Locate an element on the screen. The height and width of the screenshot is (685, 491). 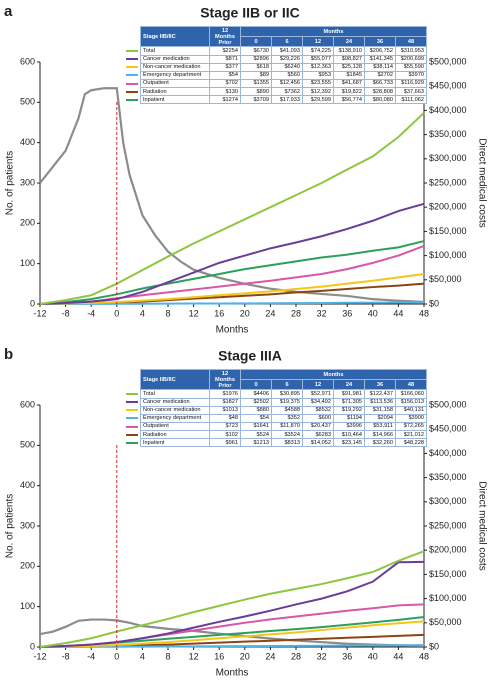
table-cell: $8532 is located at coordinates (318, 410).